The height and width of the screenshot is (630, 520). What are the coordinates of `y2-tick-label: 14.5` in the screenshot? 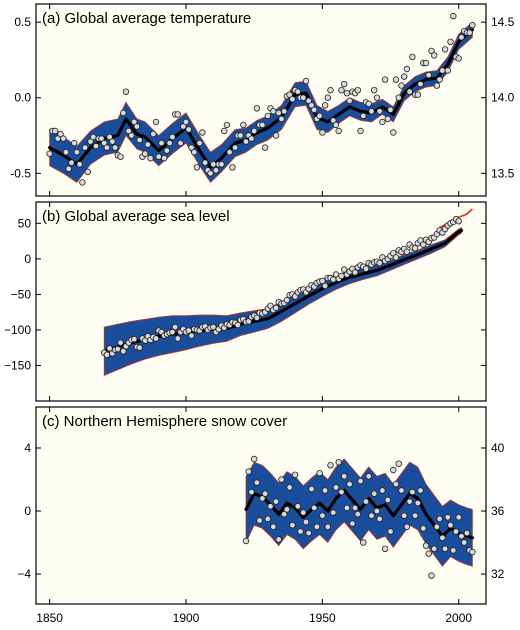 It's located at (503, 22).